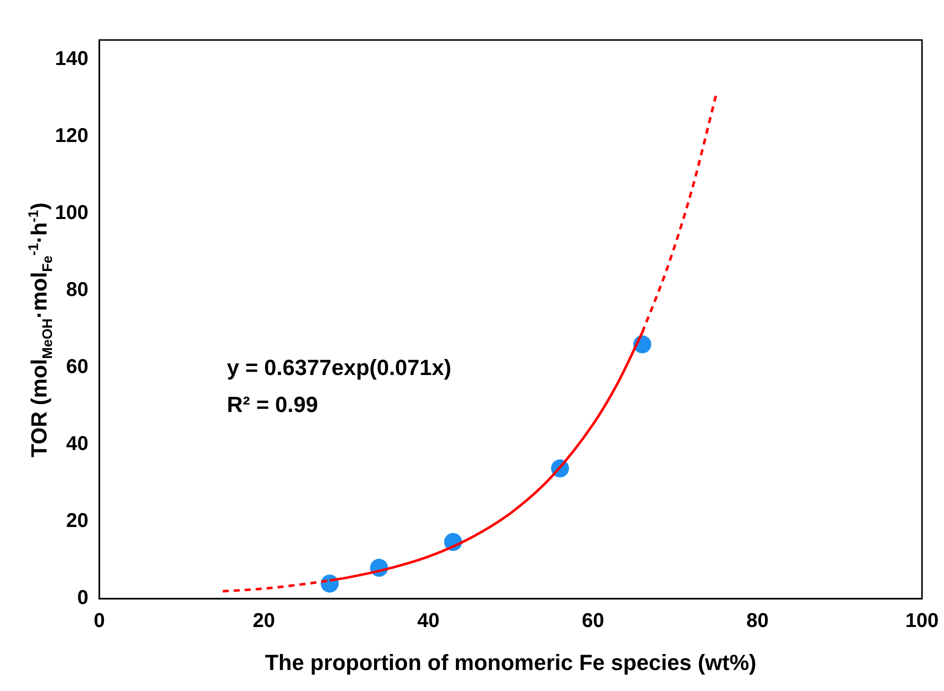  I want to click on y-tick-label: 80, so click(77, 289).